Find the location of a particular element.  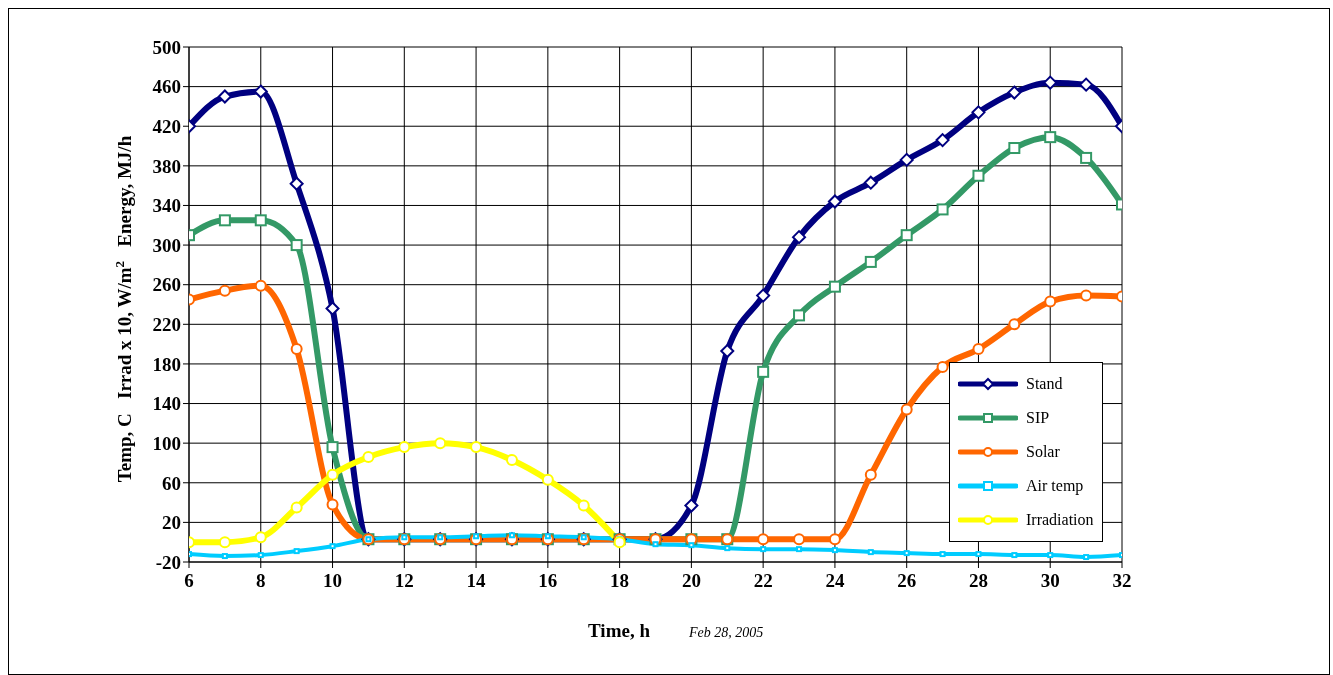

x-tick-label: 8 is located at coordinates (261, 581).